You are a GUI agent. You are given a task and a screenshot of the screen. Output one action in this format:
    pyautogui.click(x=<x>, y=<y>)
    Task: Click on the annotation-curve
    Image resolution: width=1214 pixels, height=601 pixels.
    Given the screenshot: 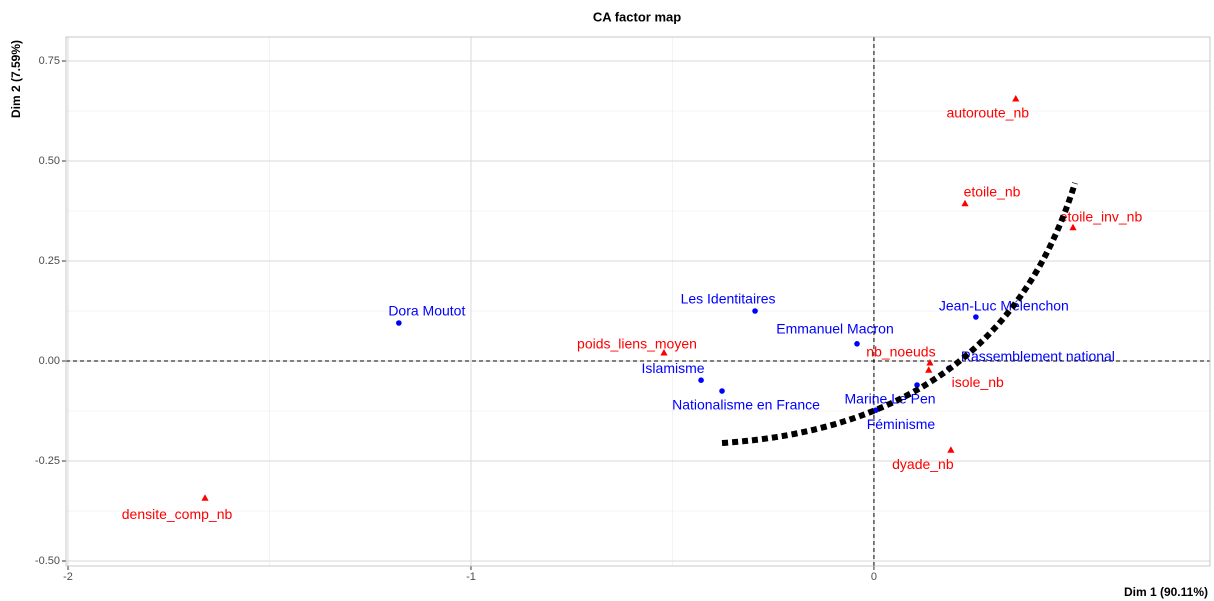 What is the action you would take?
    pyautogui.click(x=899, y=314)
    